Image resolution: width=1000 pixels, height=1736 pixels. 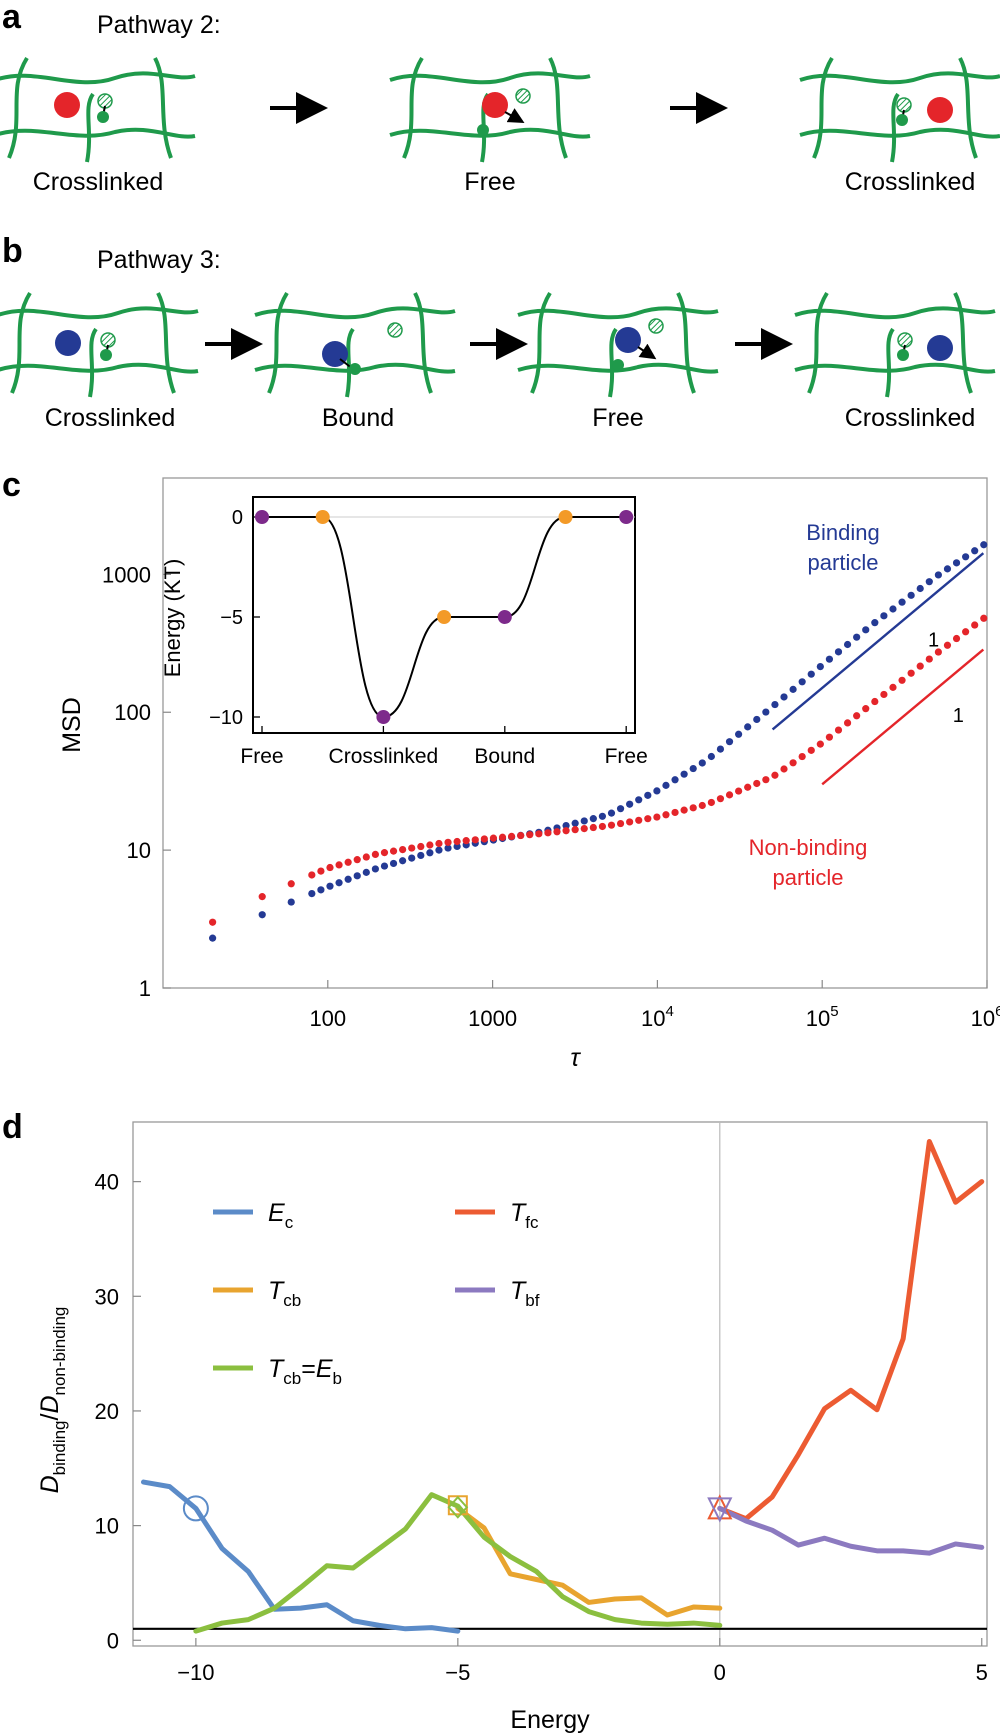 I want to click on y-tick-label: 1, so click(x=145, y=988).